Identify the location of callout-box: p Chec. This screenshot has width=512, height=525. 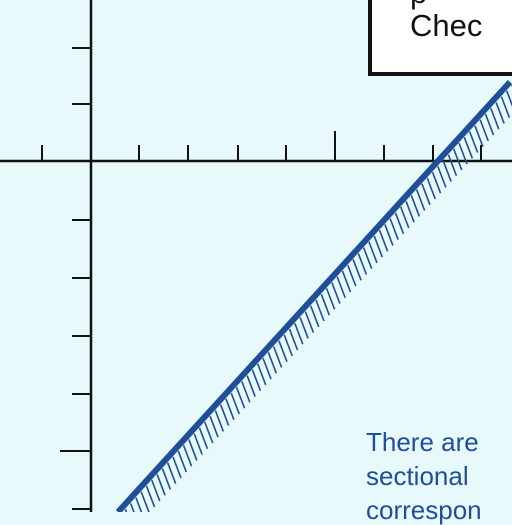
(440, 38).